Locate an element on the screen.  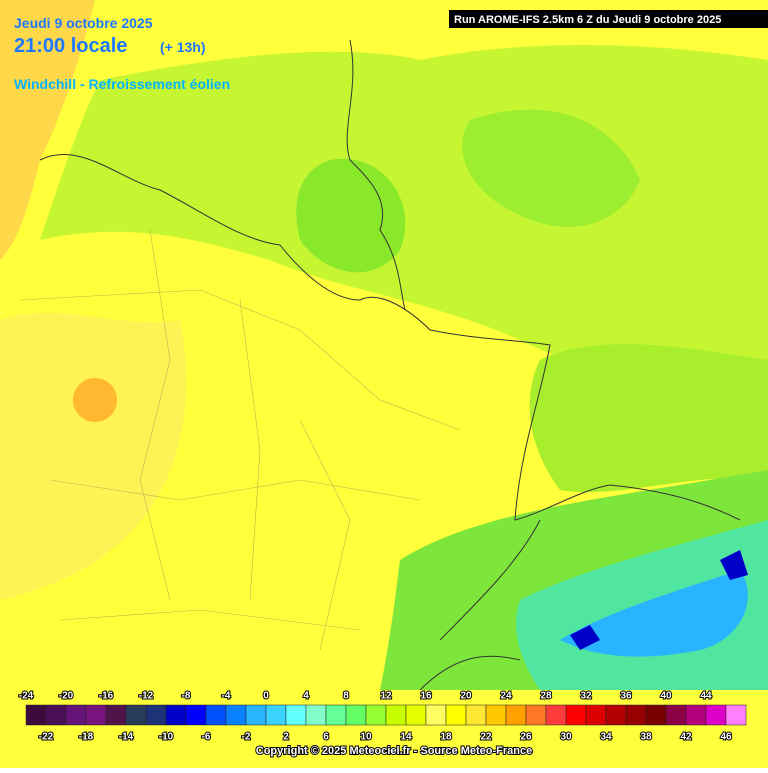
parameter: Windchill - Refroissement éolien is located at coordinates (122, 84).